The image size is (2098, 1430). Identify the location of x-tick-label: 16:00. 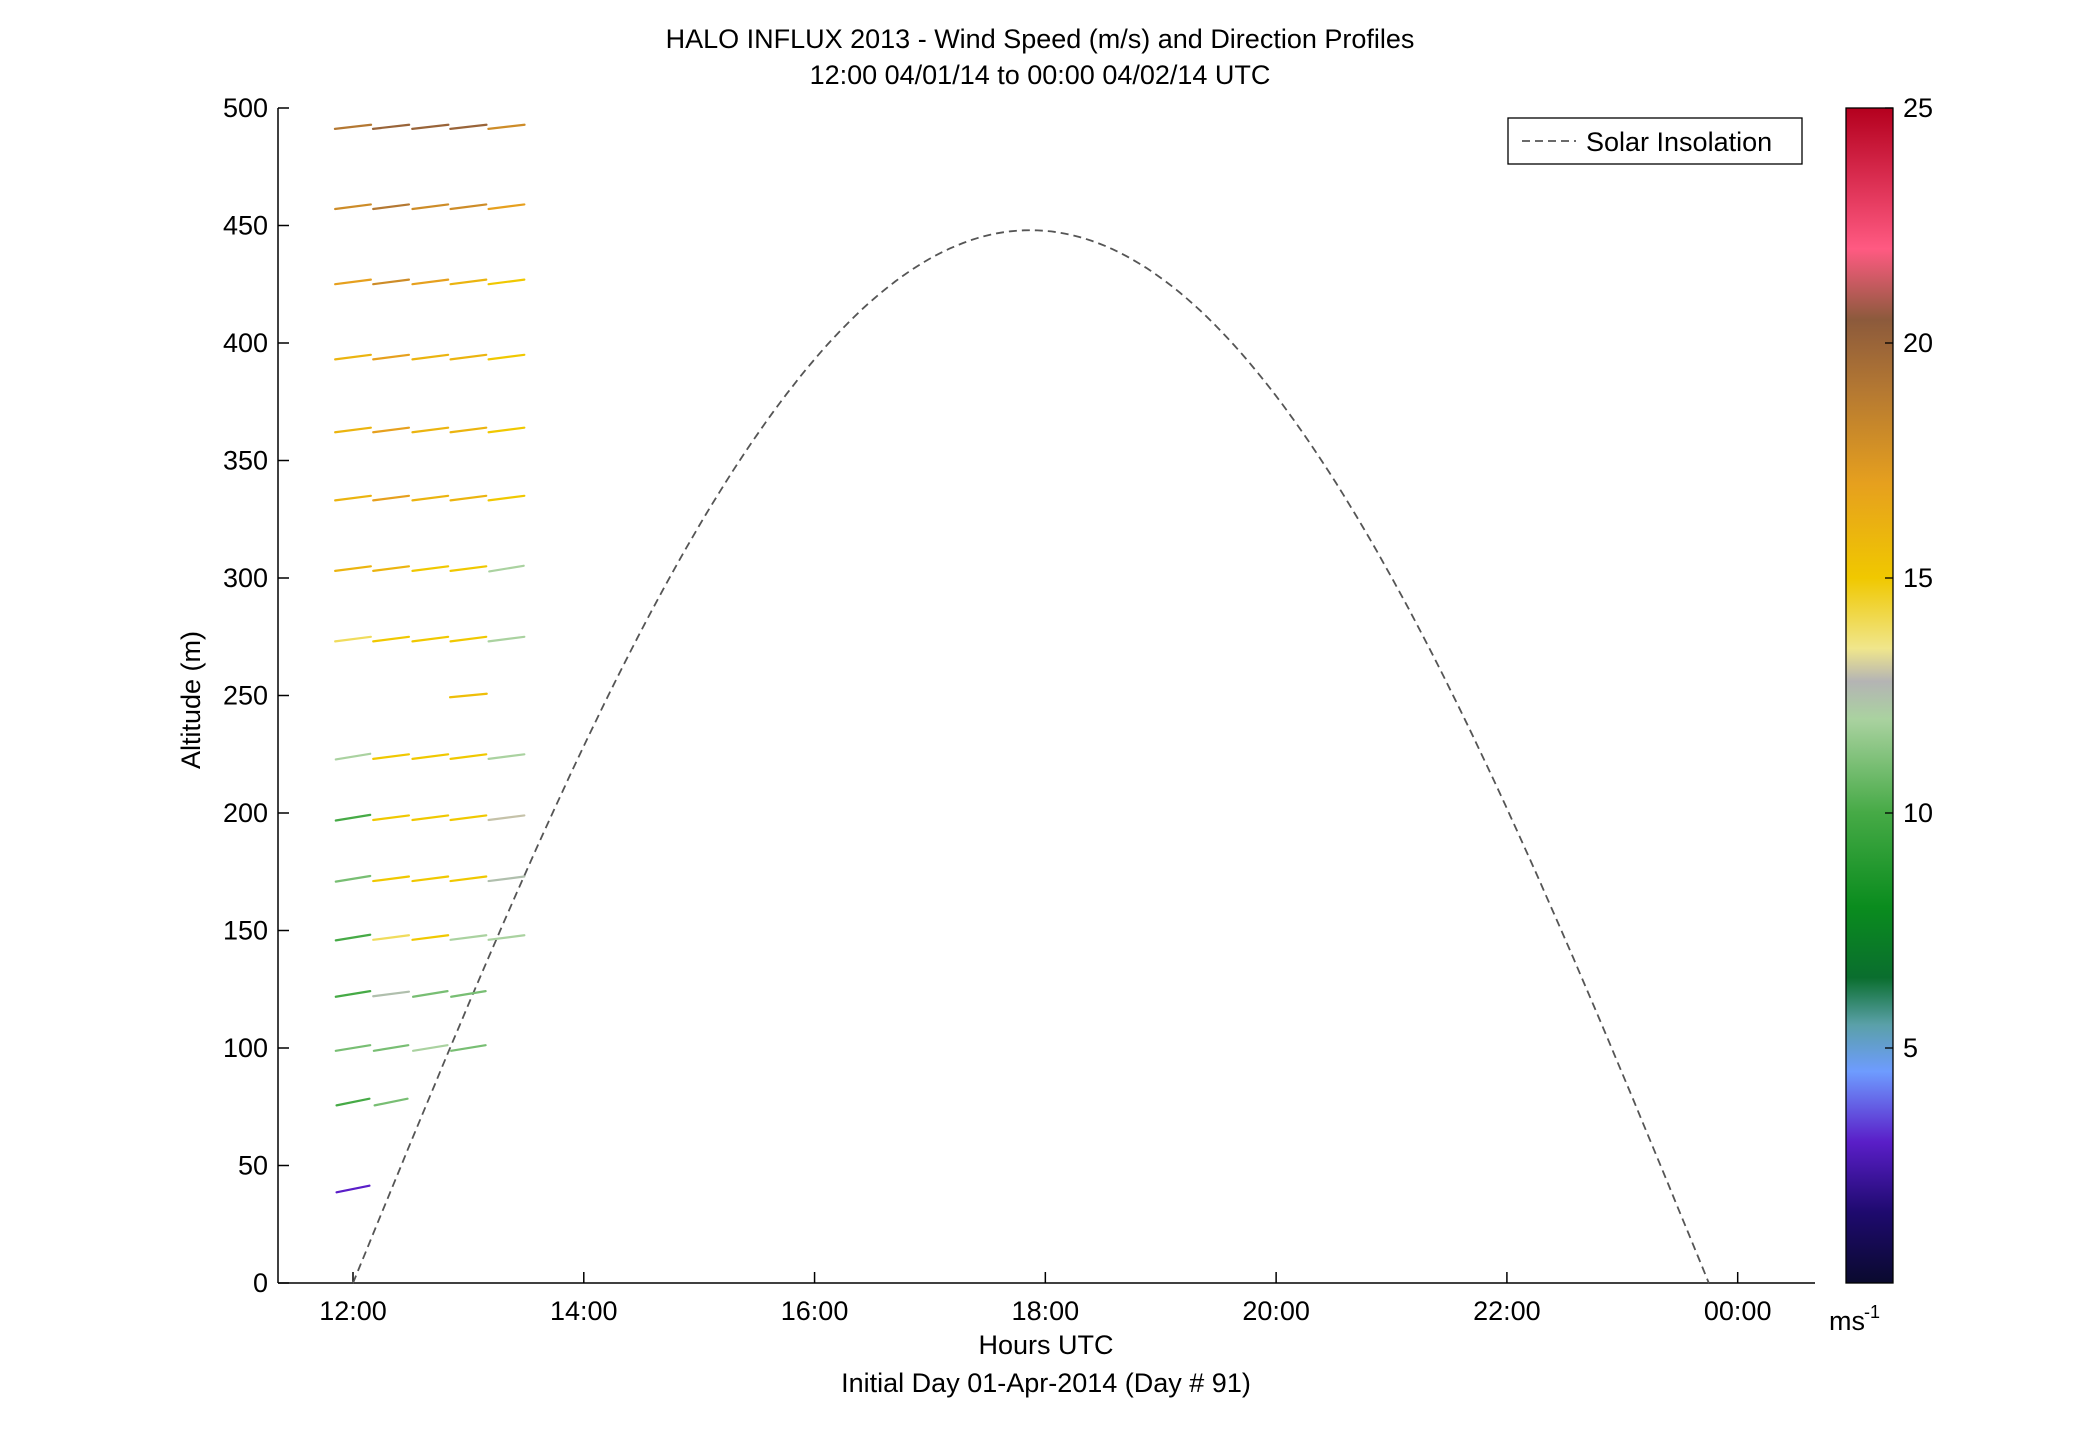
(815, 1311).